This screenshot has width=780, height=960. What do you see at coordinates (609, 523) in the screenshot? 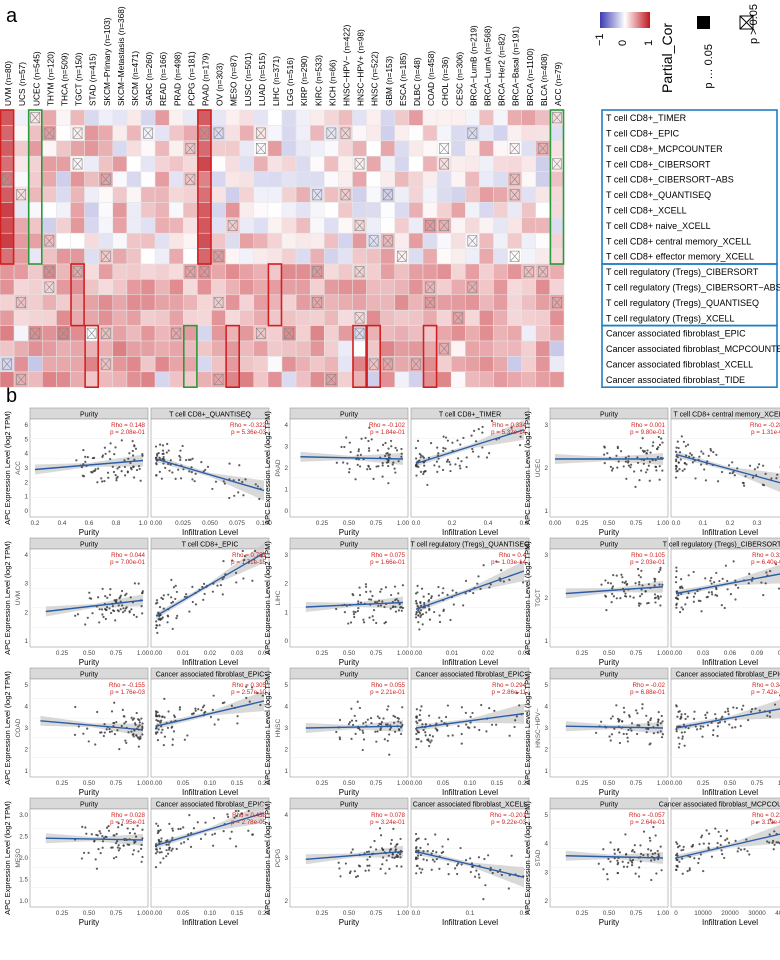
I see `x-tick-label: 0.50` at bounding box center [609, 523].